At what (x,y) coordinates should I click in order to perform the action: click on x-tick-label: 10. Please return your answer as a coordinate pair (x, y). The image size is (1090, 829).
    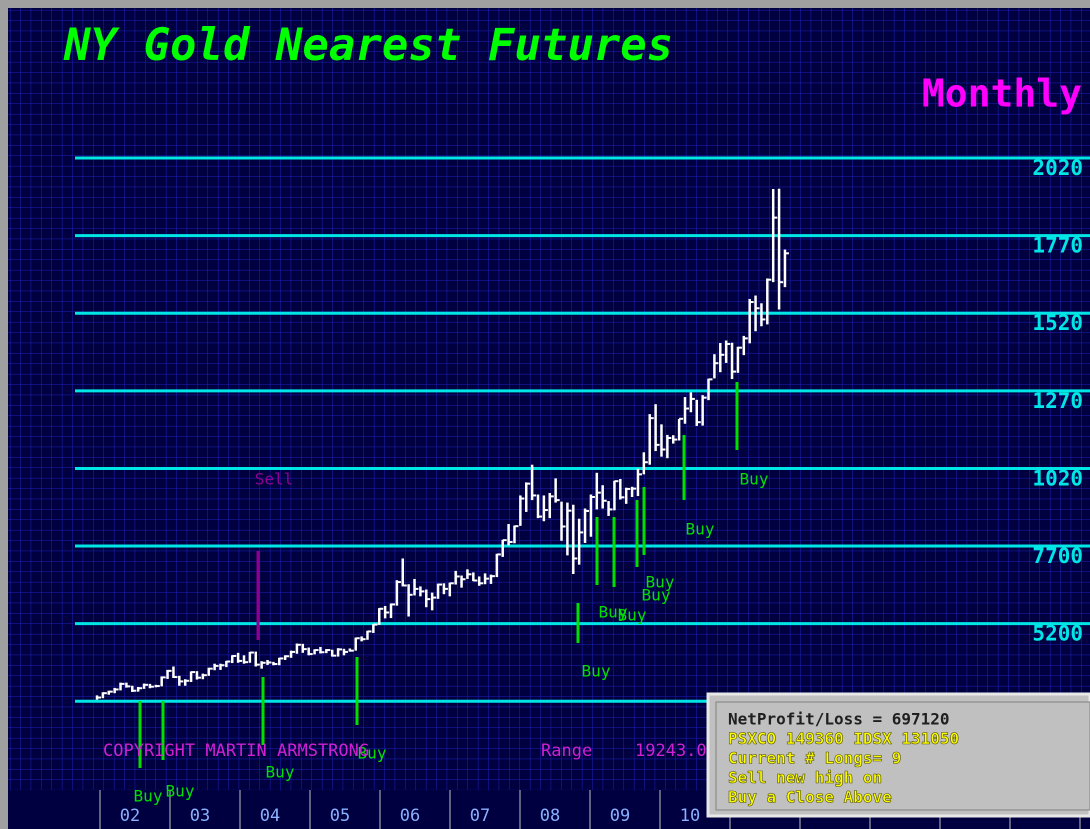
    Looking at the image, I should click on (690, 816).